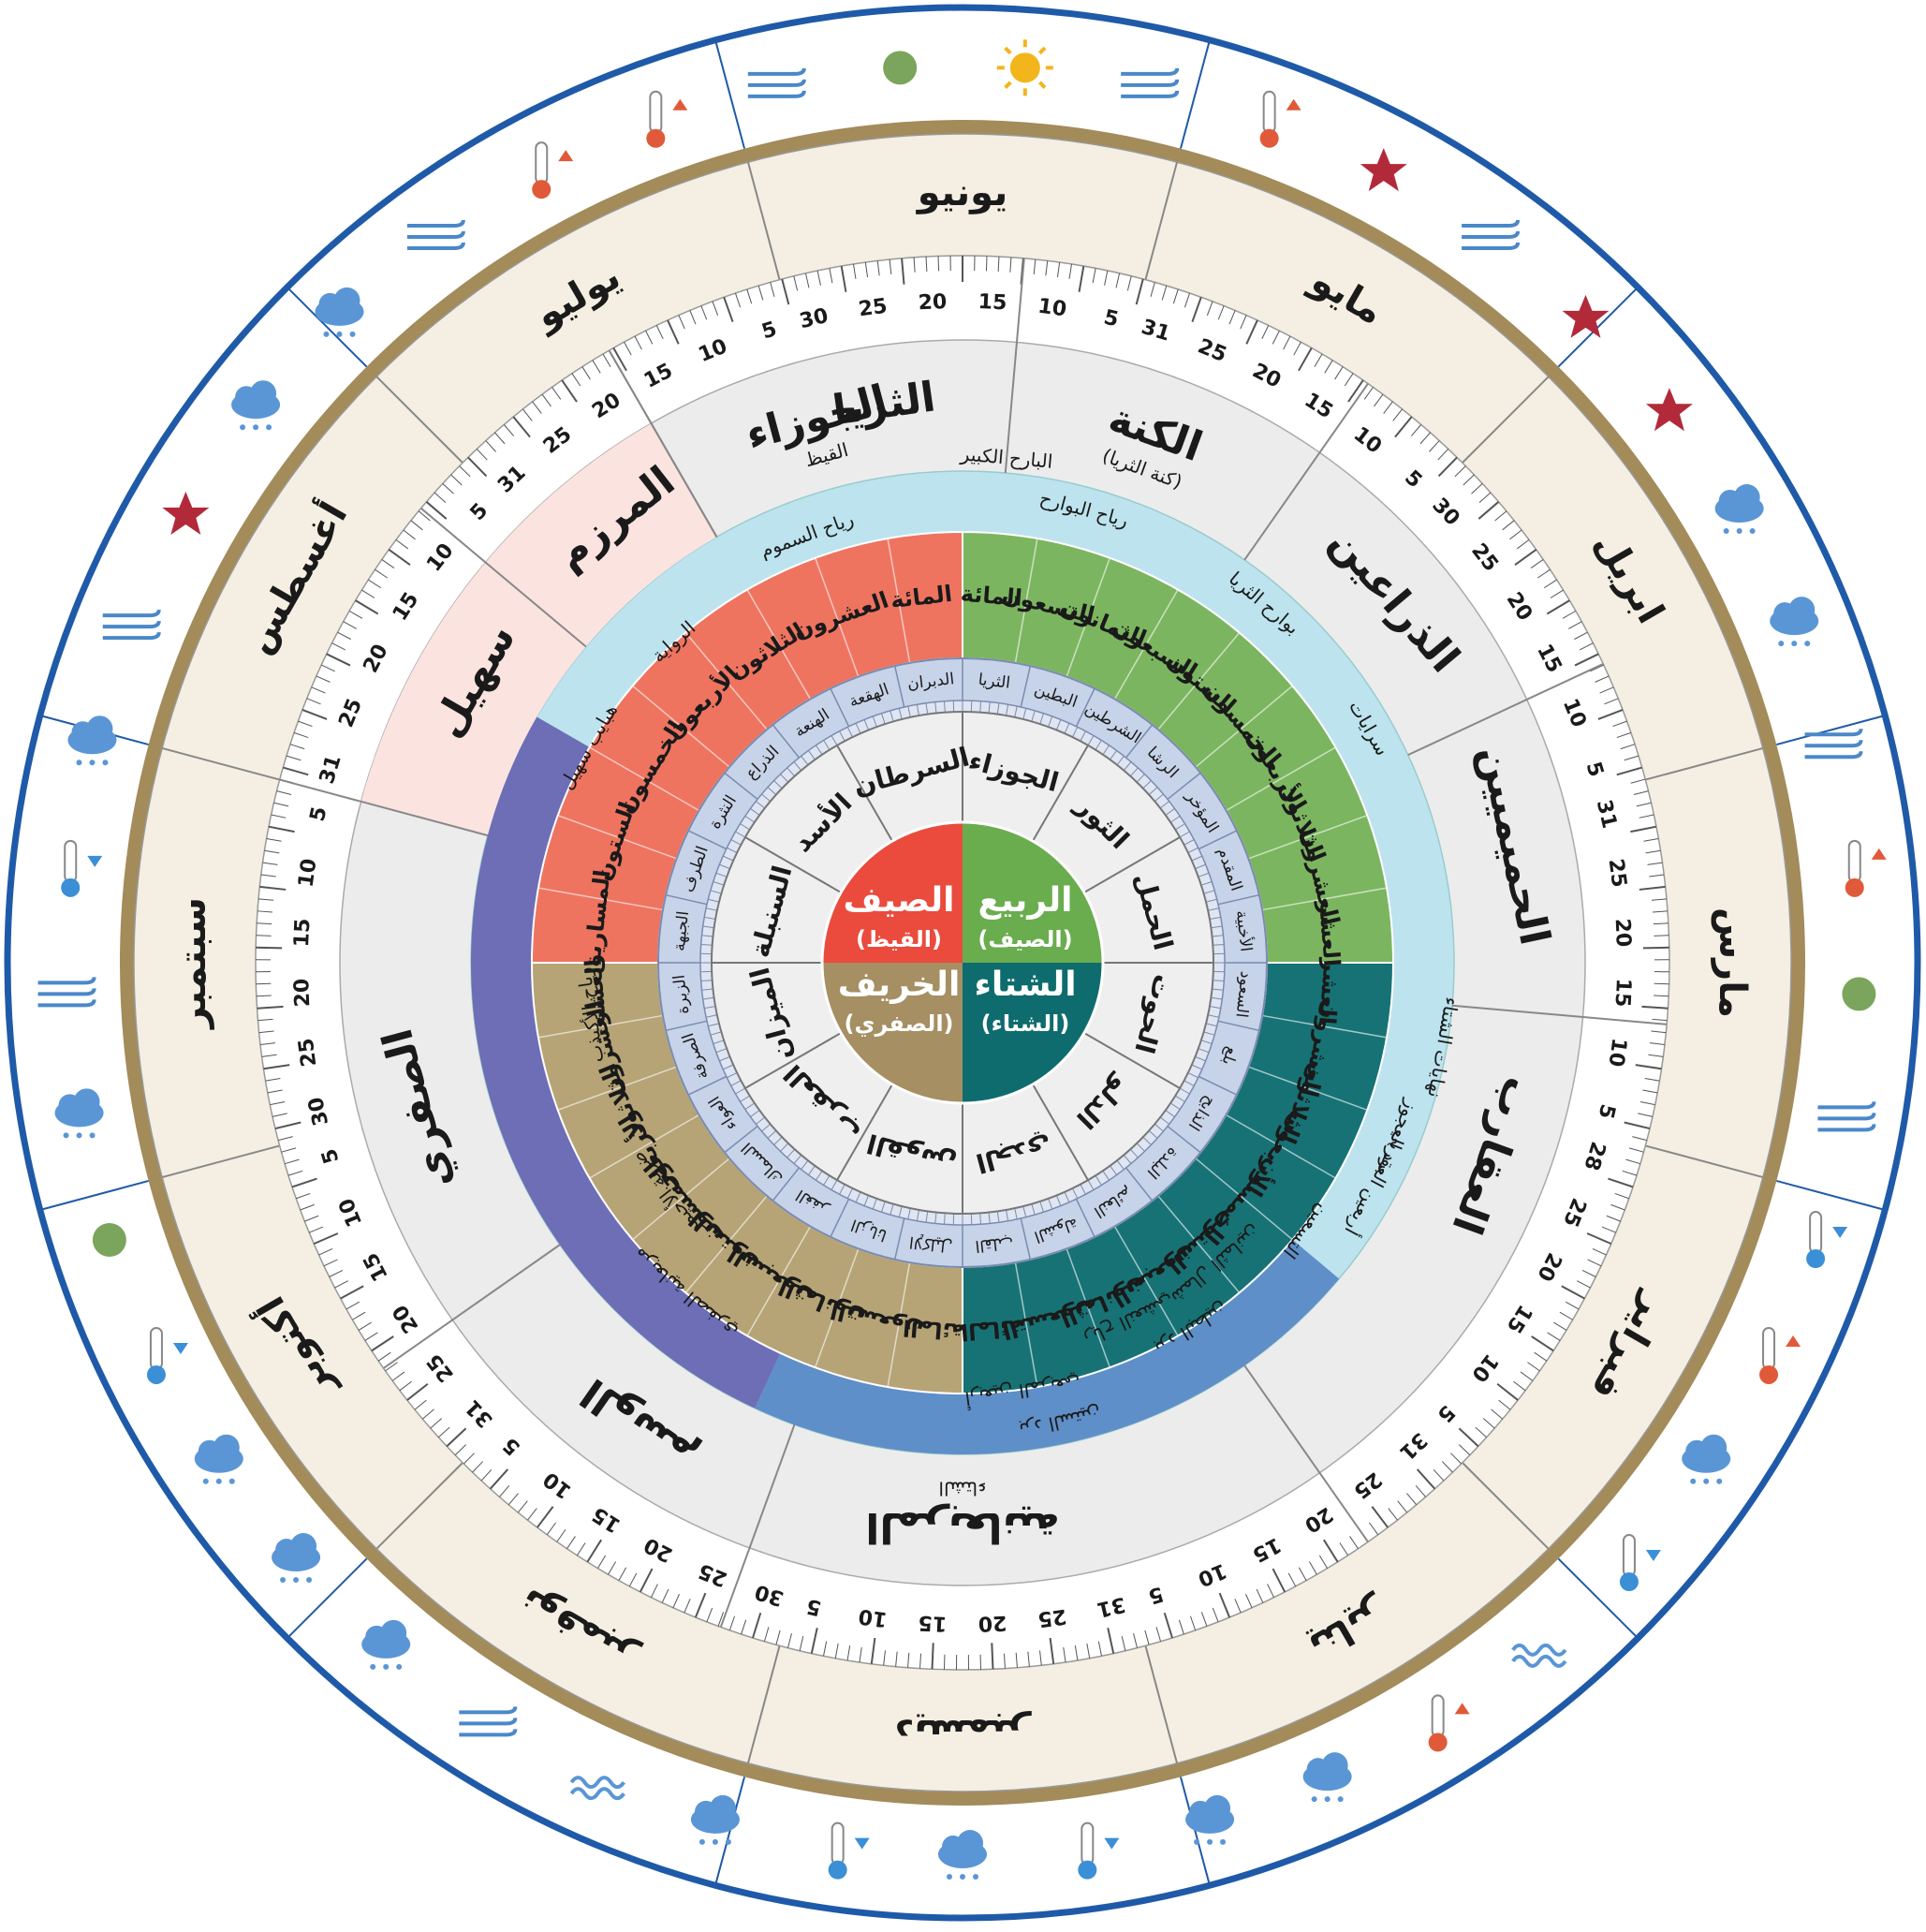  Describe the element at coordinates (899, 939) in the screenshot. I see `center-season-sub: (القيظ)` at that location.